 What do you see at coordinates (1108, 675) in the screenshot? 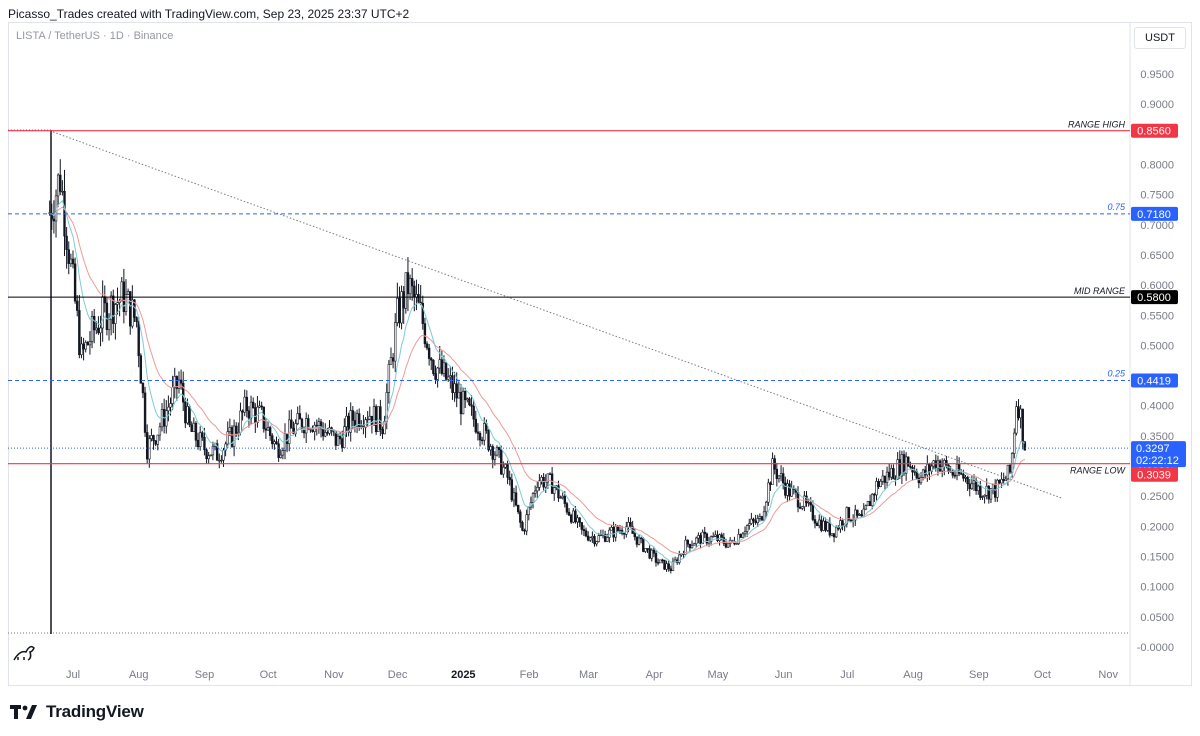
I see `x-tick-label: Nov` at bounding box center [1108, 675].